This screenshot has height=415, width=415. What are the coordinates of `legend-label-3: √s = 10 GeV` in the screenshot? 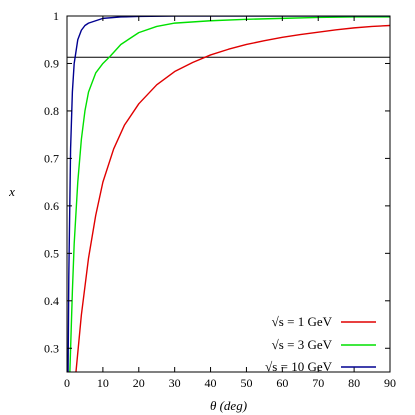 It's located at (298, 366).